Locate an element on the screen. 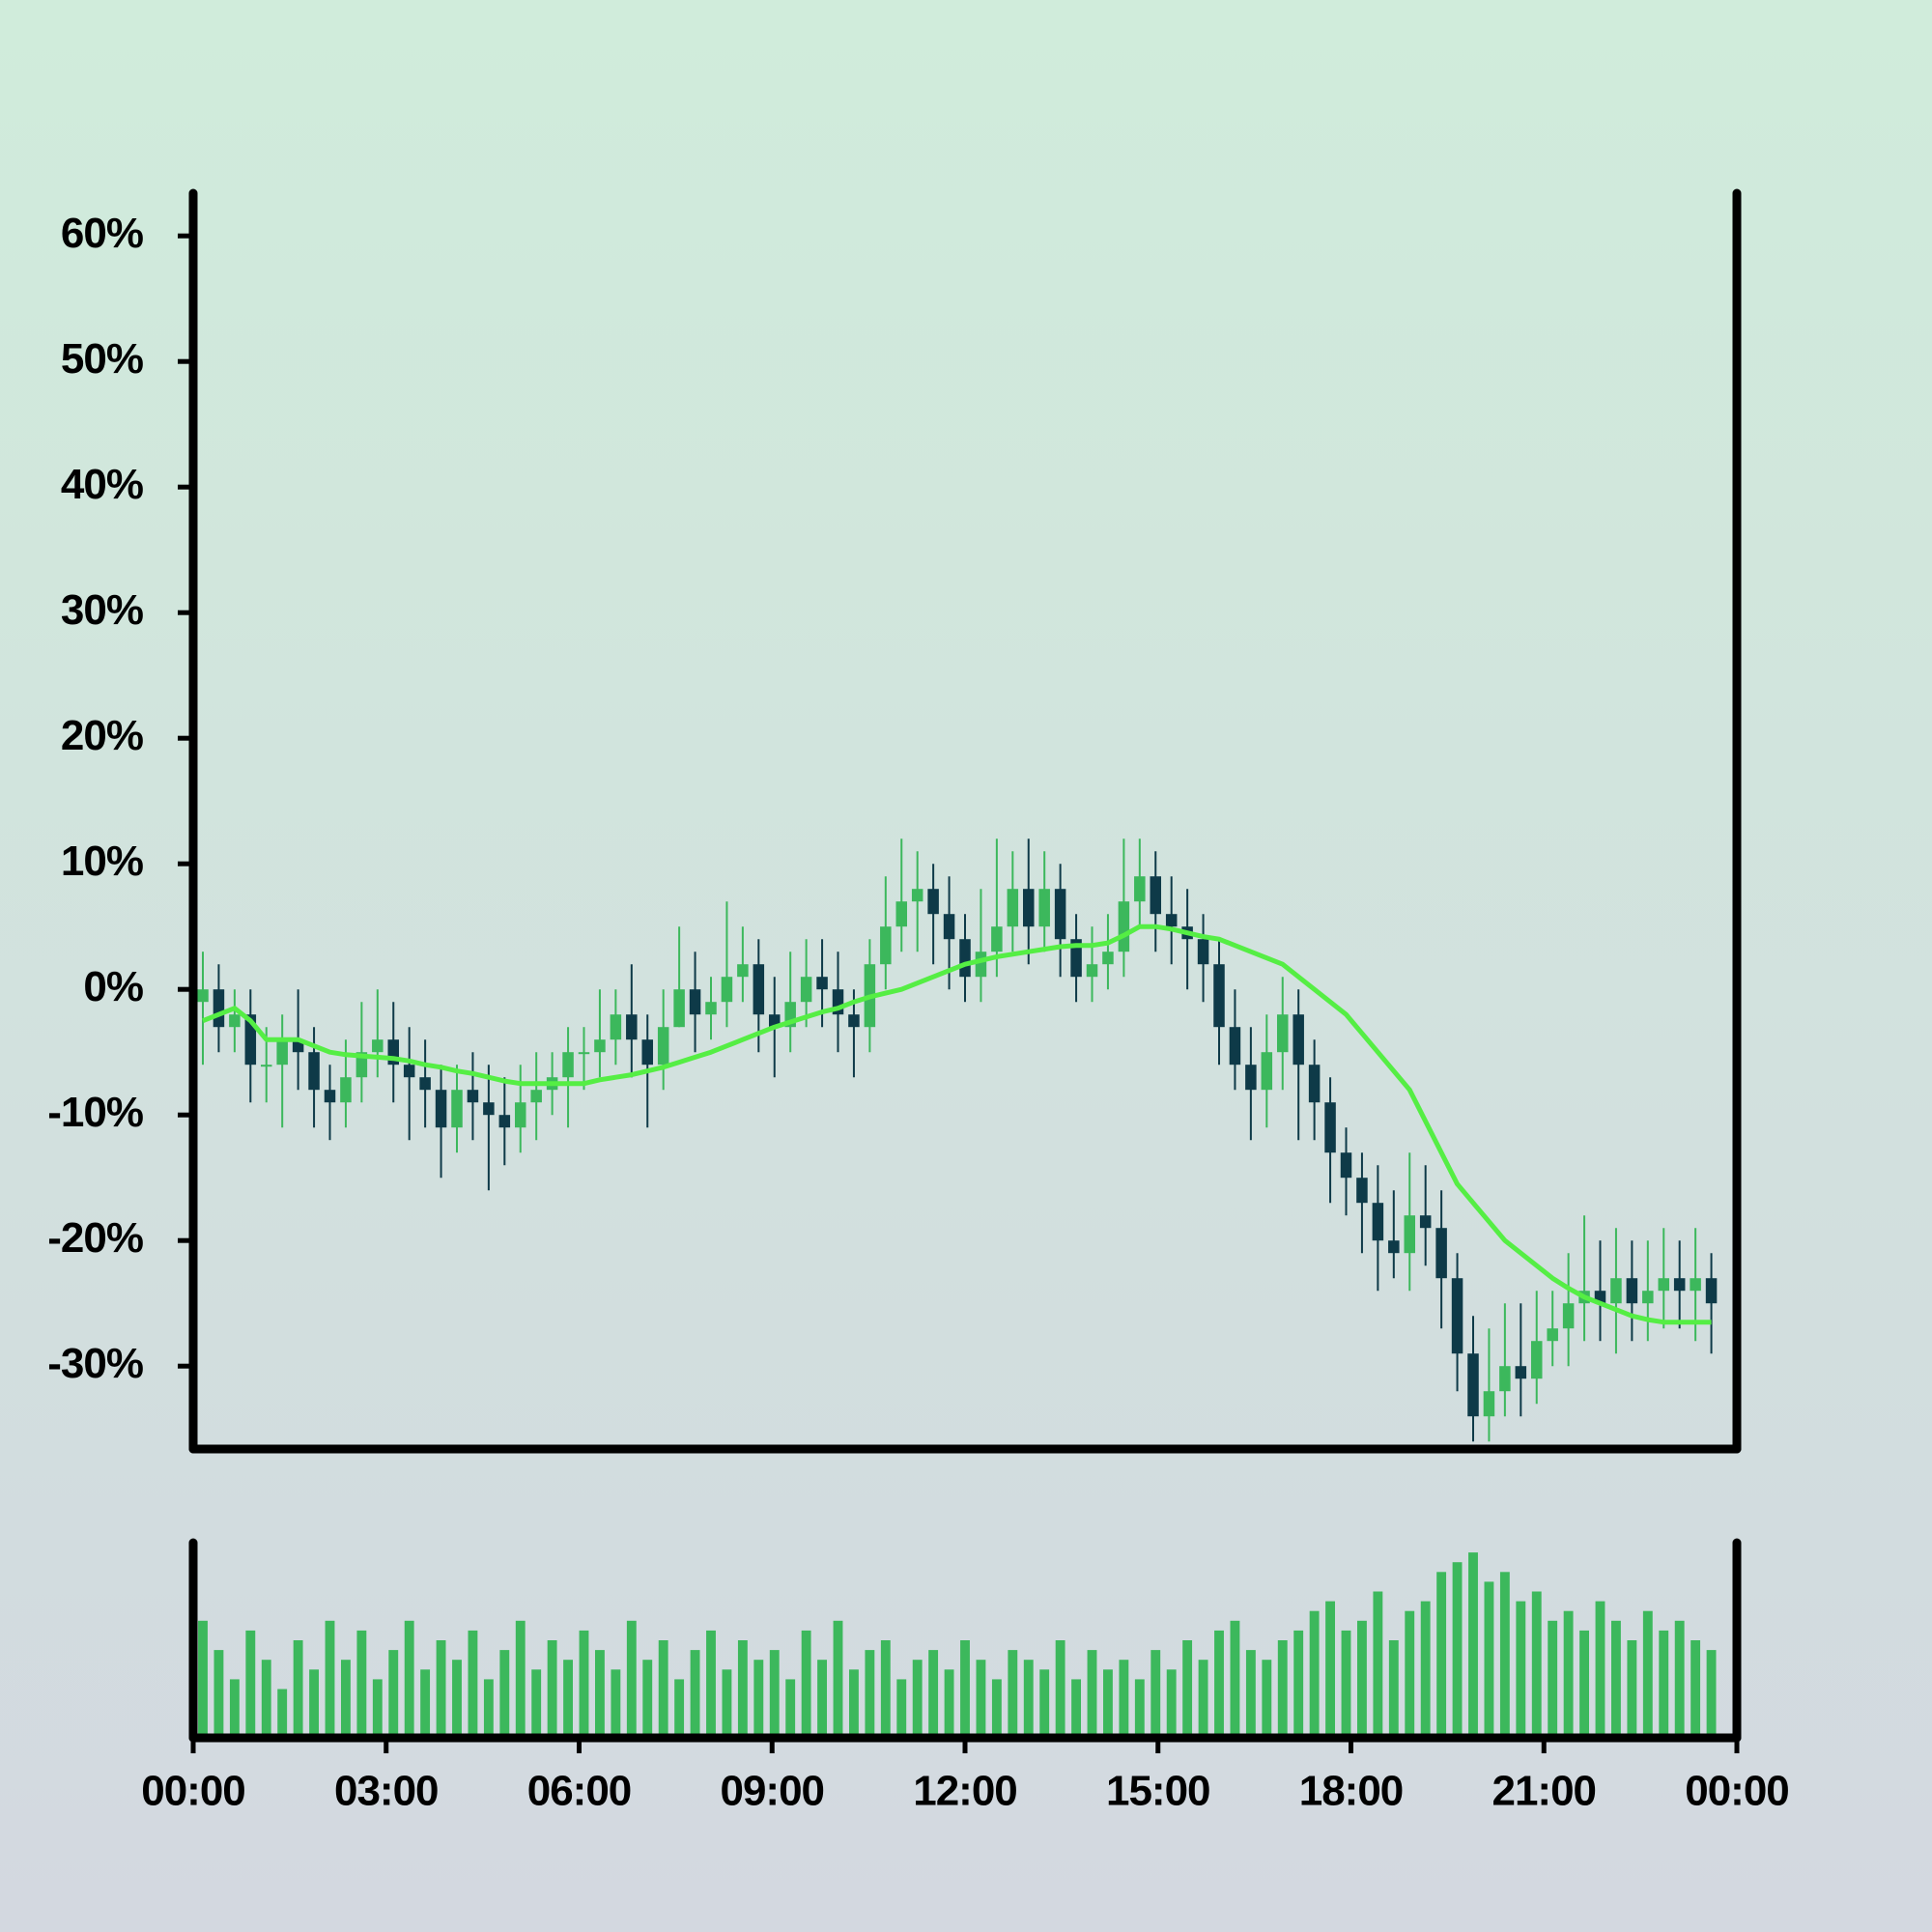 The width and height of the screenshot is (1932, 1932). y-tick-label: -20% is located at coordinates (95, 1238).